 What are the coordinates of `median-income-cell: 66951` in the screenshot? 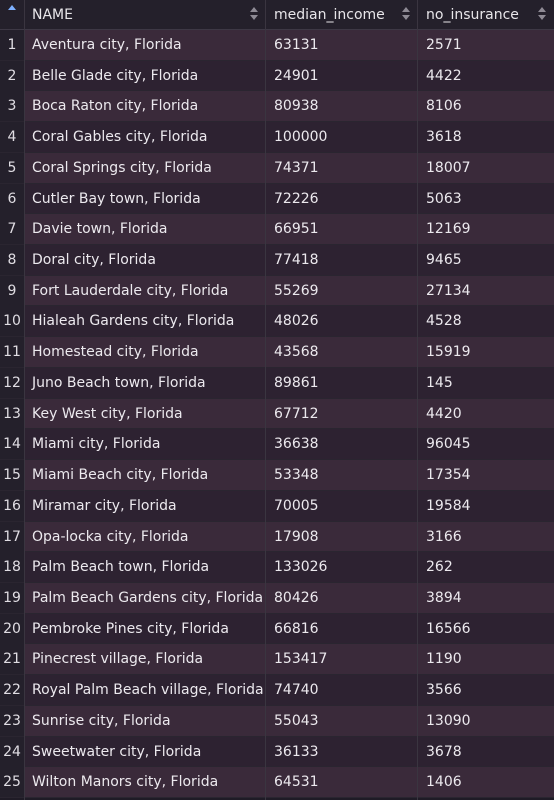 It's located at (296, 229).